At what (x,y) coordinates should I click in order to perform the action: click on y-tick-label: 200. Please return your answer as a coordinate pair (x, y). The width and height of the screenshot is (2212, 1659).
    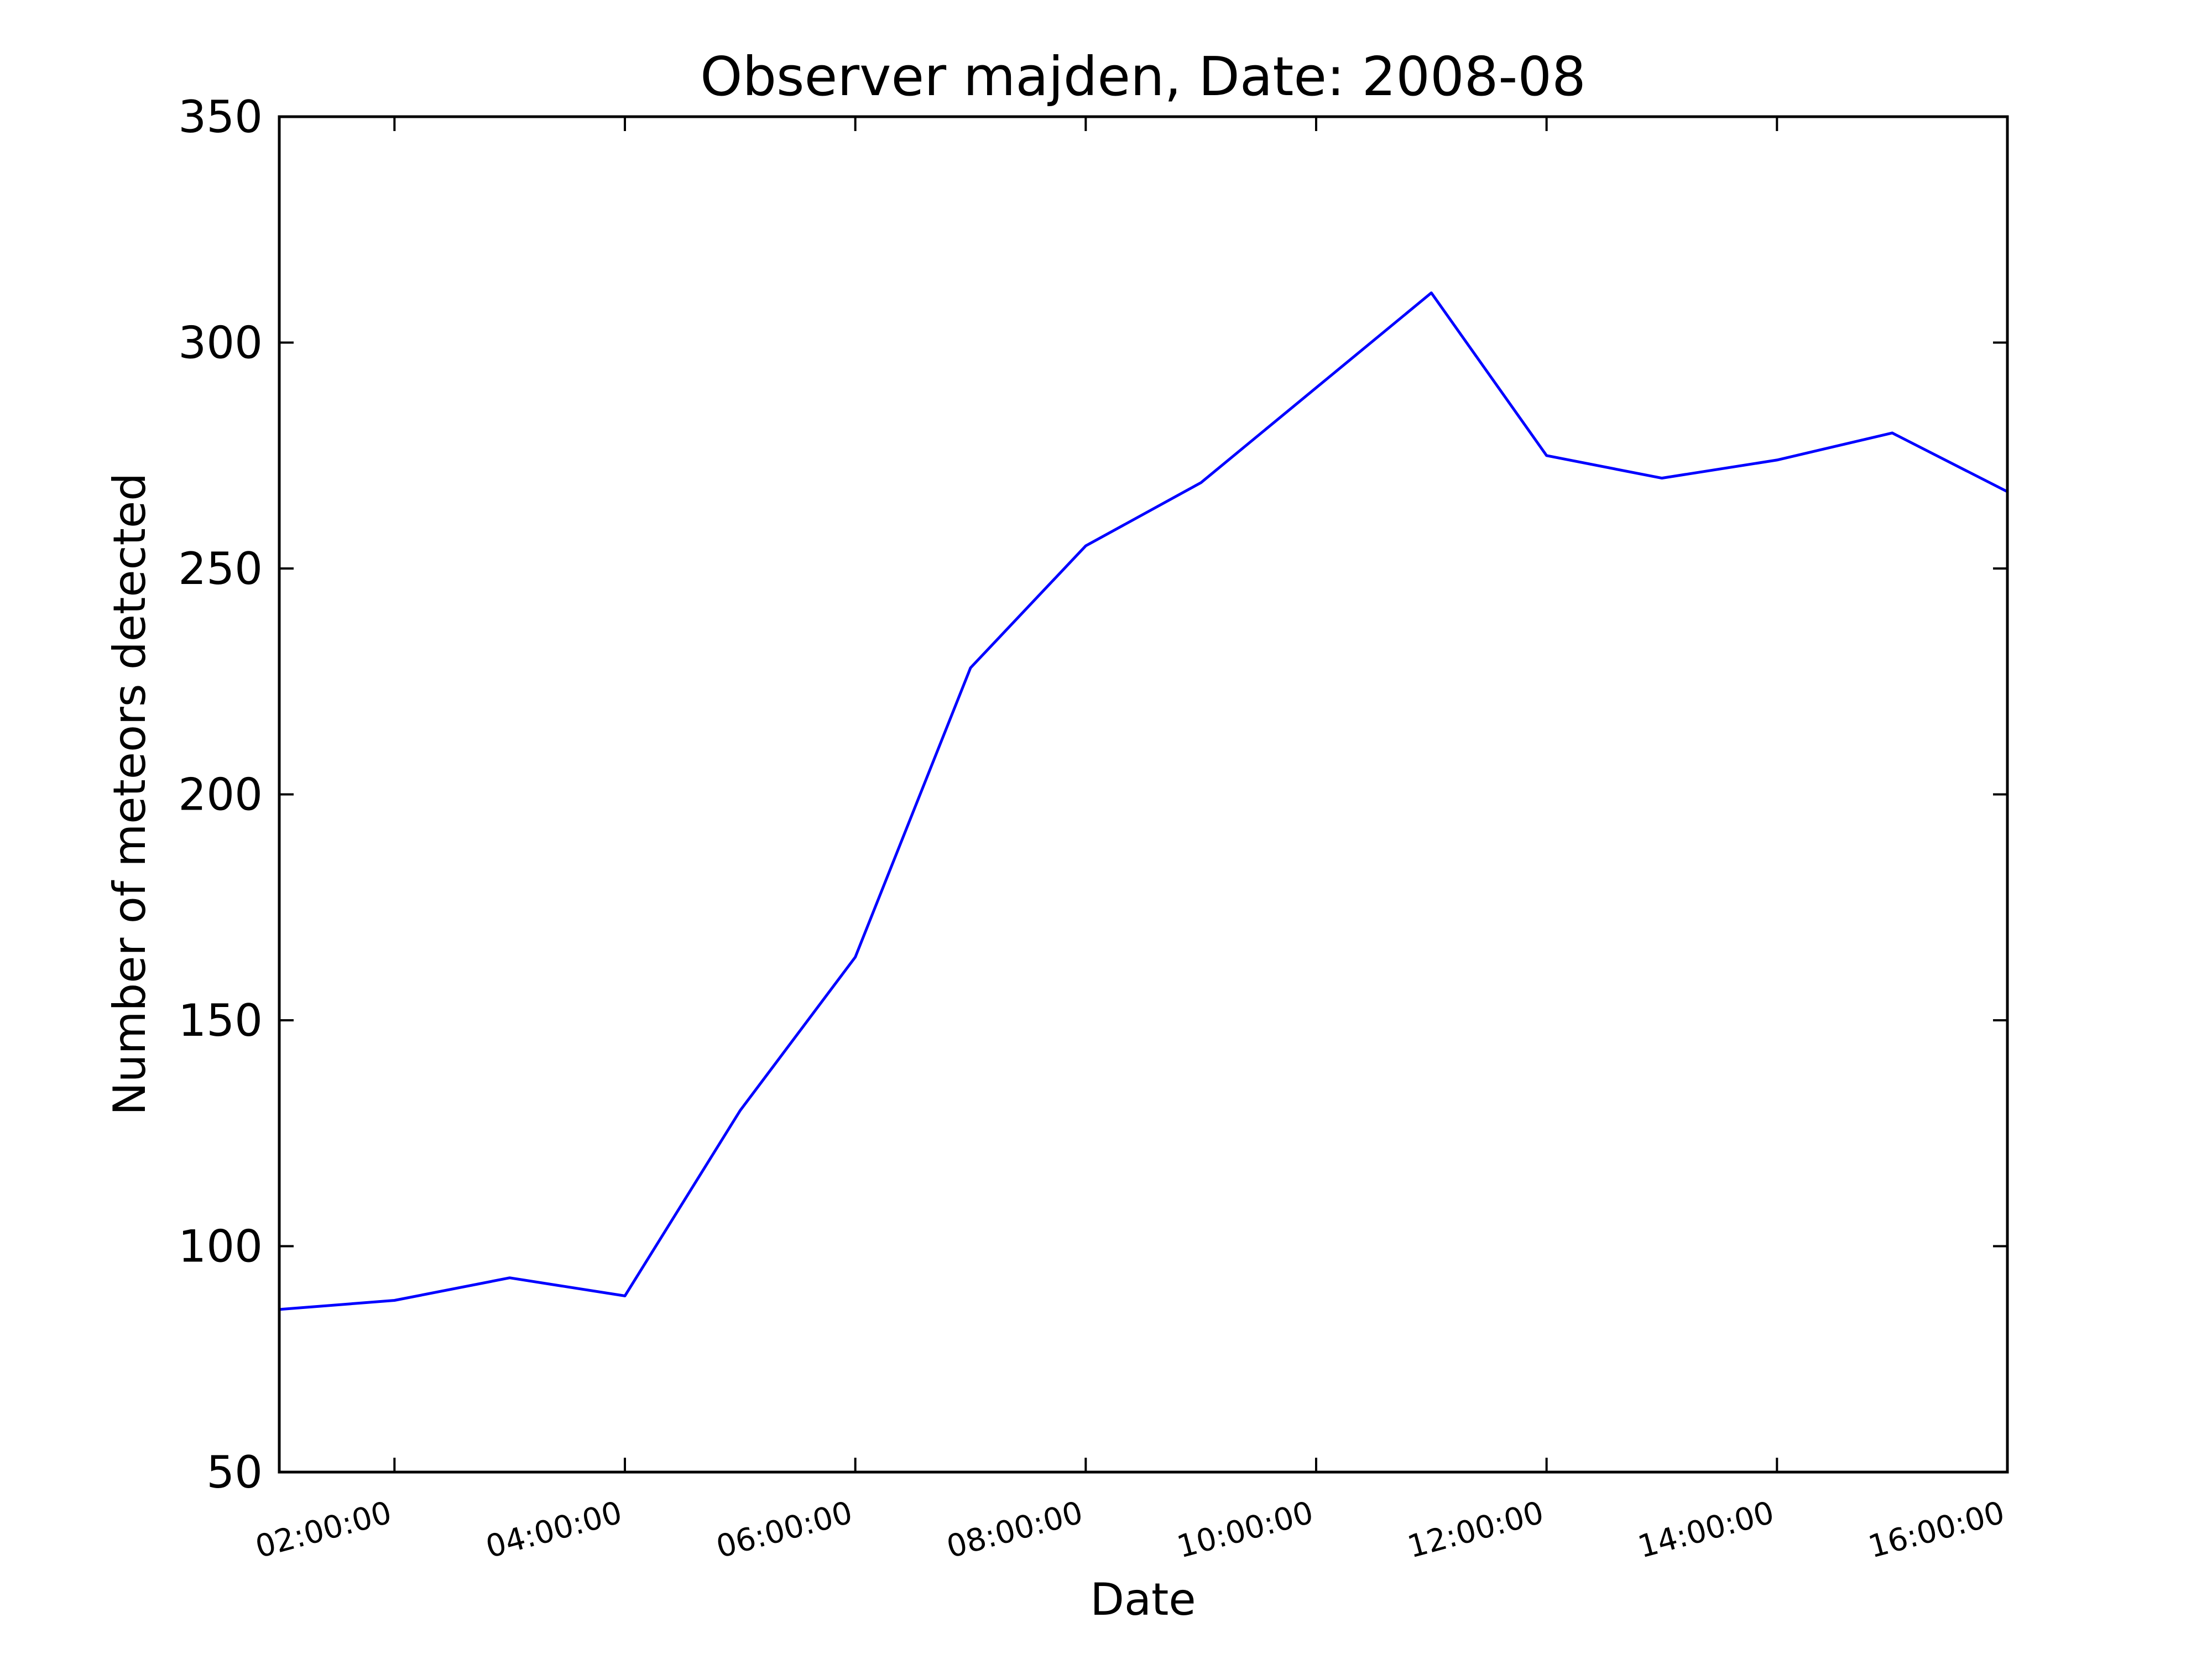
    Looking at the image, I should click on (221, 795).